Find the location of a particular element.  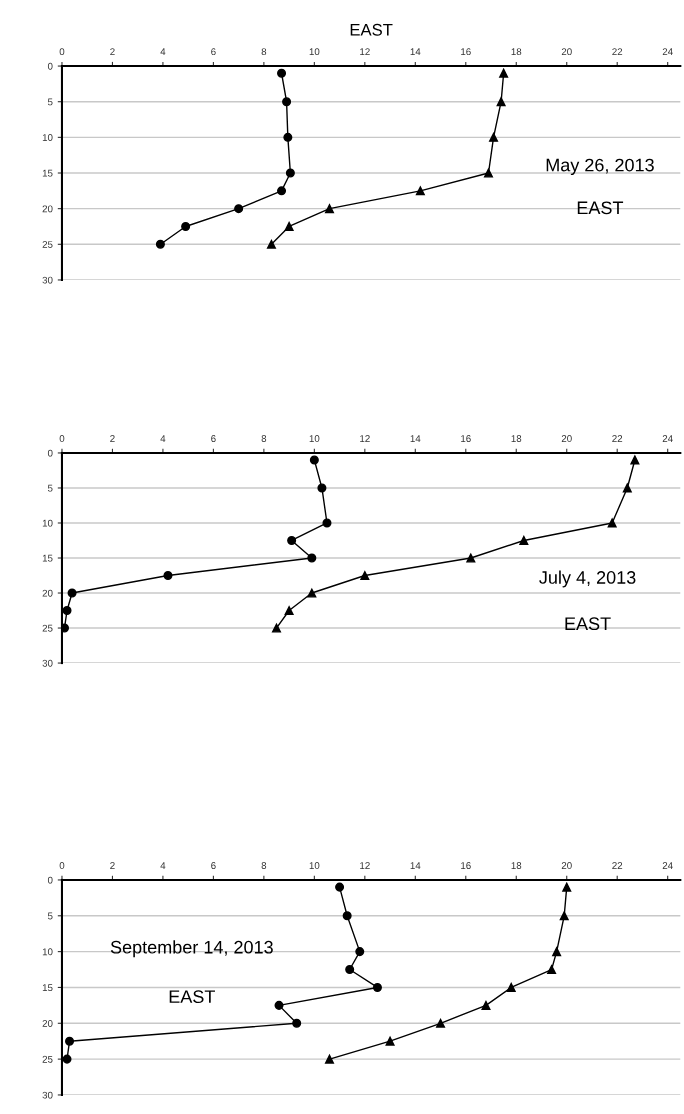

annotation: May 26, 2013 is located at coordinates (600, 166).